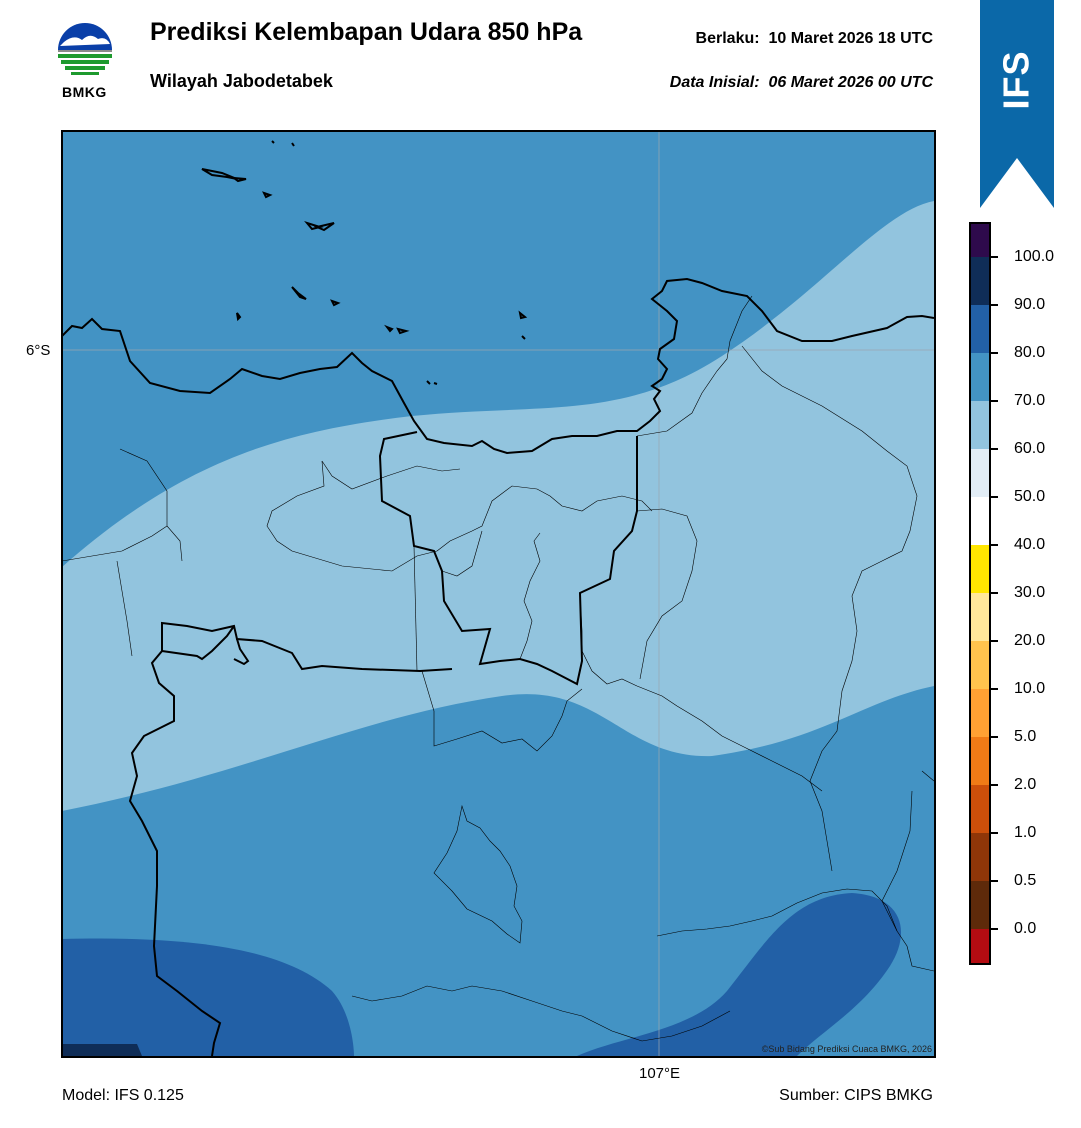 Image resolution: width=1081 pixels, height=1128 pixels. What do you see at coordinates (1025, 736) in the screenshot?
I see `colorbar-tick-label: 5.0` at bounding box center [1025, 736].